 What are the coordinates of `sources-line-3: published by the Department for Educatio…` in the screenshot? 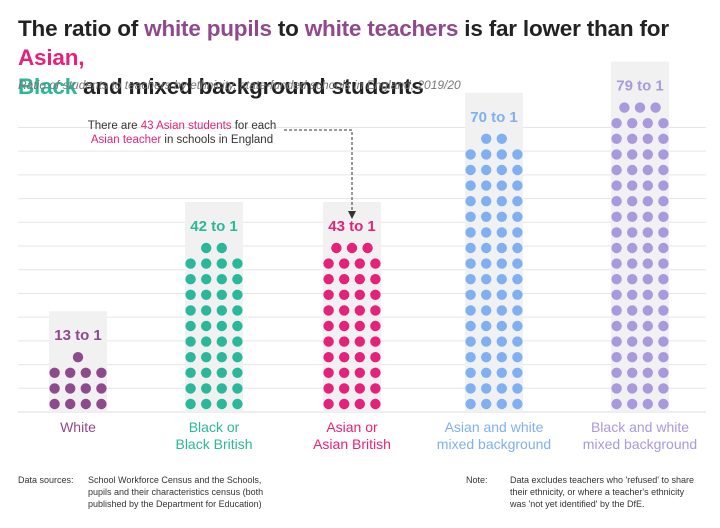 It's located at (175, 504).